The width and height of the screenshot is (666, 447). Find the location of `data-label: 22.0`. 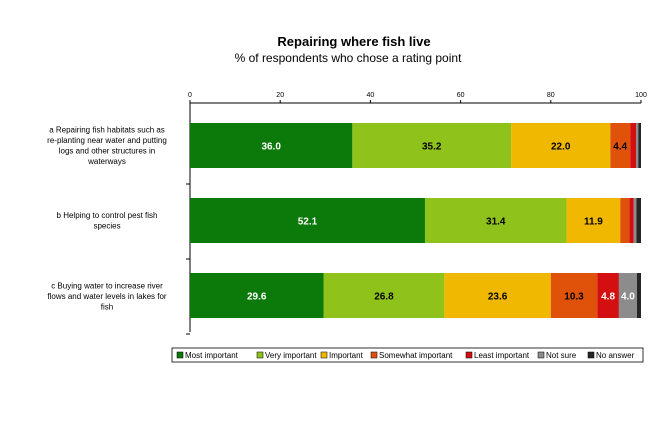

data-label: 22.0 is located at coordinates (561, 147).